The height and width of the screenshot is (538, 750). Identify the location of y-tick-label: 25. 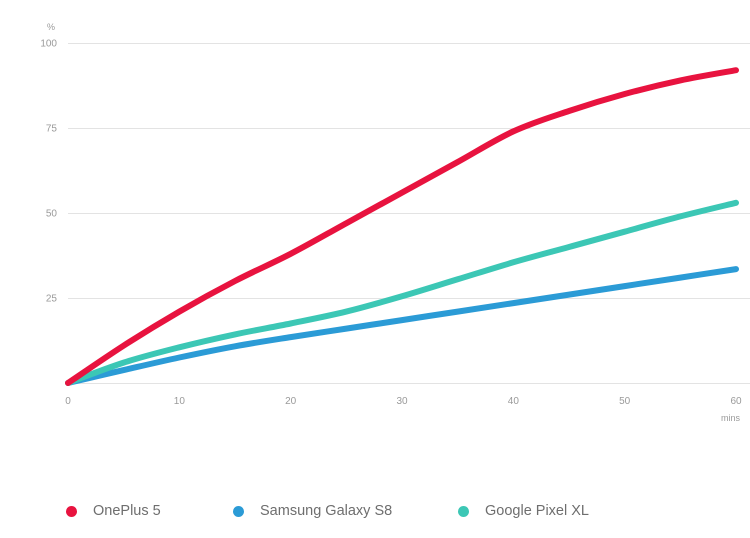
(52, 299).